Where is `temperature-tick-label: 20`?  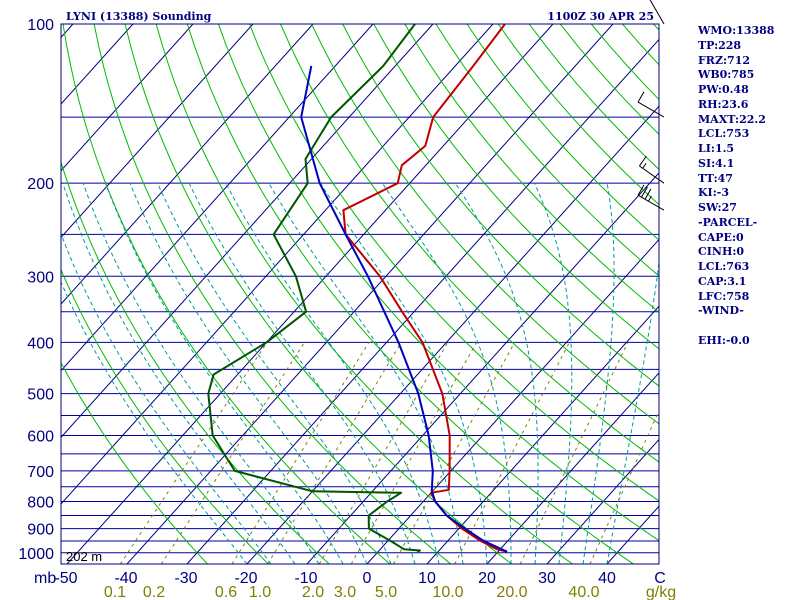
temperature-tick-label: 20 is located at coordinates (487, 578).